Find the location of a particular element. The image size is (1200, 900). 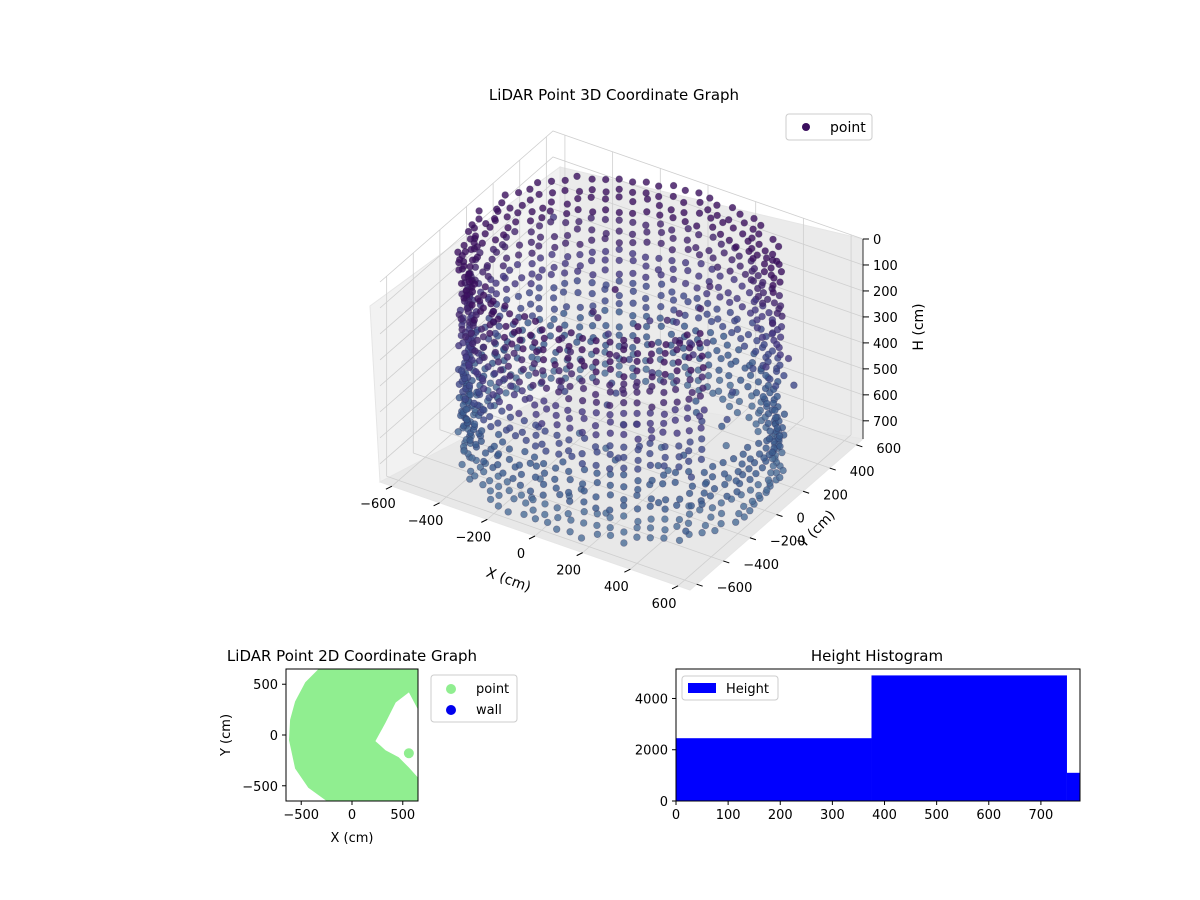

y-tick-3d is located at coordinates (832, 469).